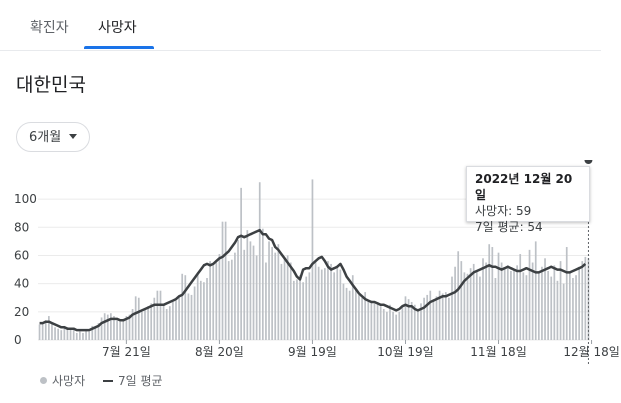 The image size is (621, 403). What do you see at coordinates (51, 85) in the screenshot?
I see `region-title: 대한민국` at bounding box center [51, 85].